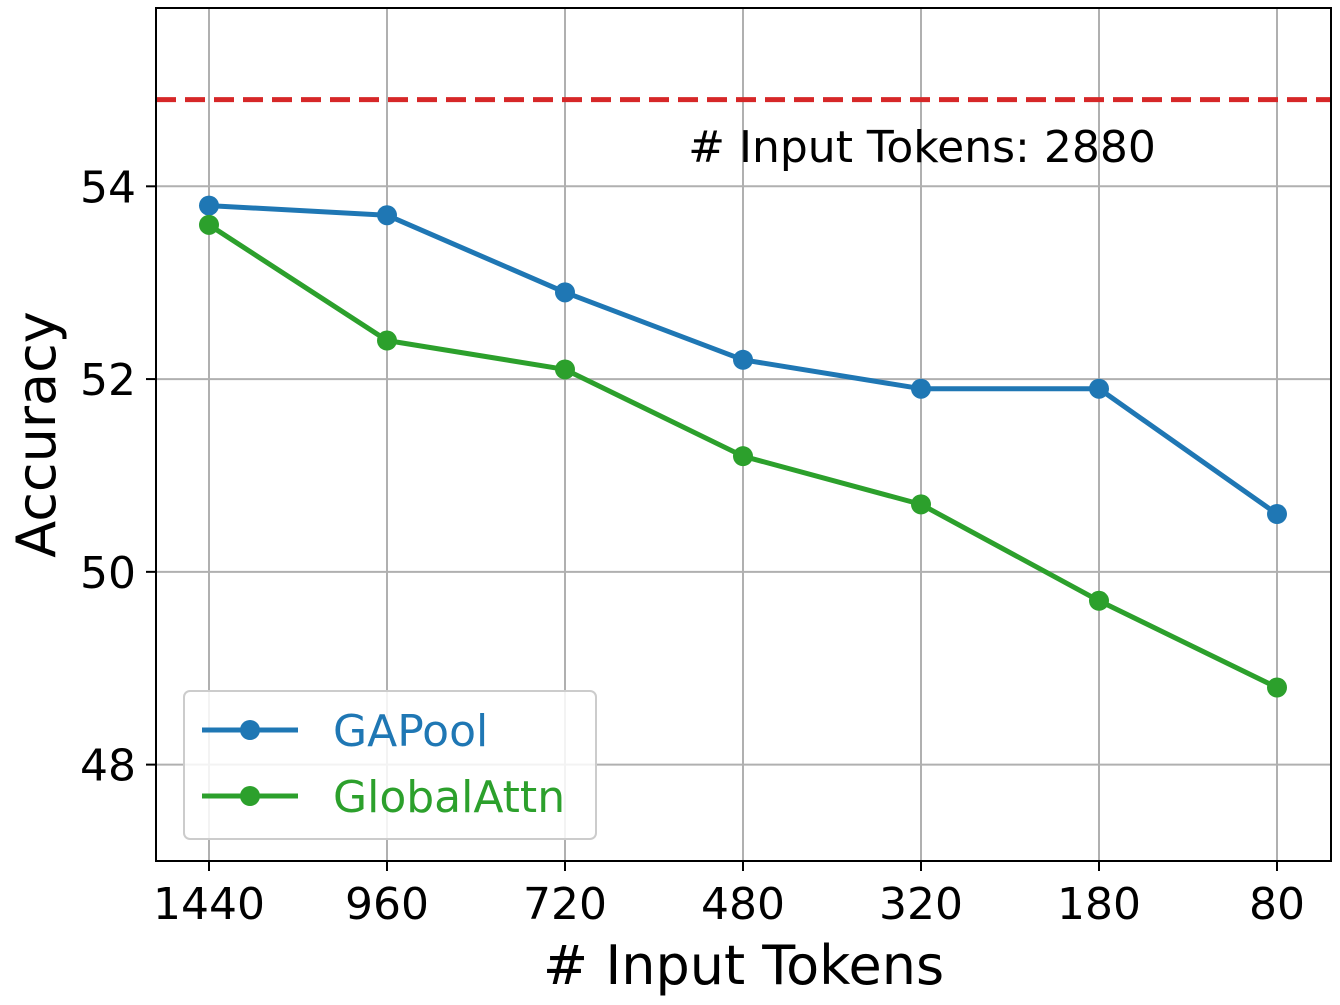 The height and width of the screenshot is (1005, 1340). What do you see at coordinates (565, 904) in the screenshot?
I see `x-tick-label: 720` at bounding box center [565, 904].